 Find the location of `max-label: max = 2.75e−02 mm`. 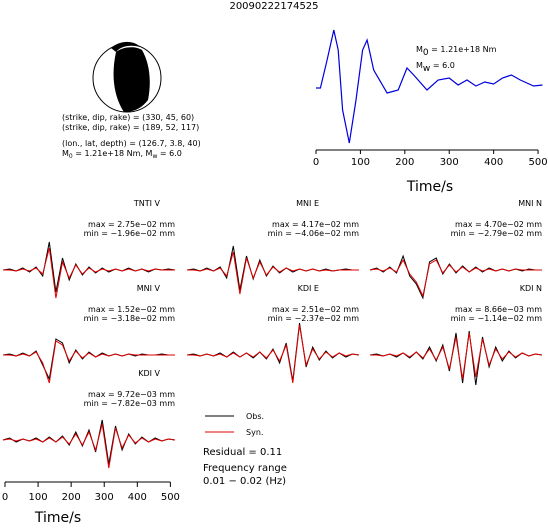

max-label: max = 2.75e−02 mm is located at coordinates (131, 224).